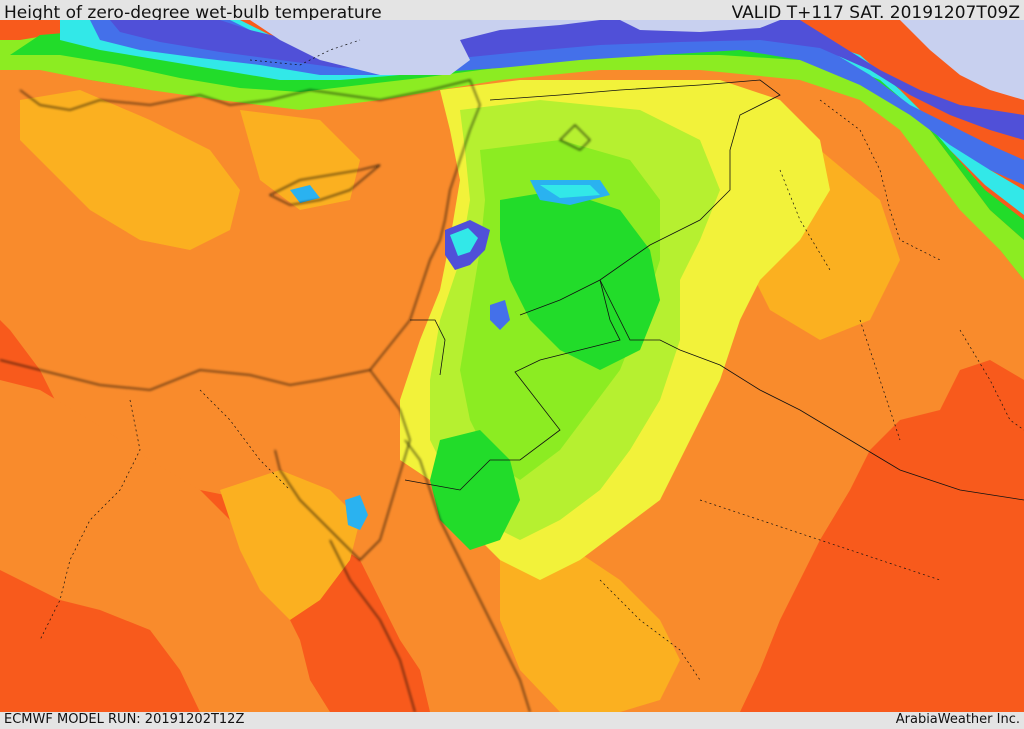 This screenshot has width=1024, height=729. I want to click on credit-label: ArabiaWeather Inc., so click(957, 719).